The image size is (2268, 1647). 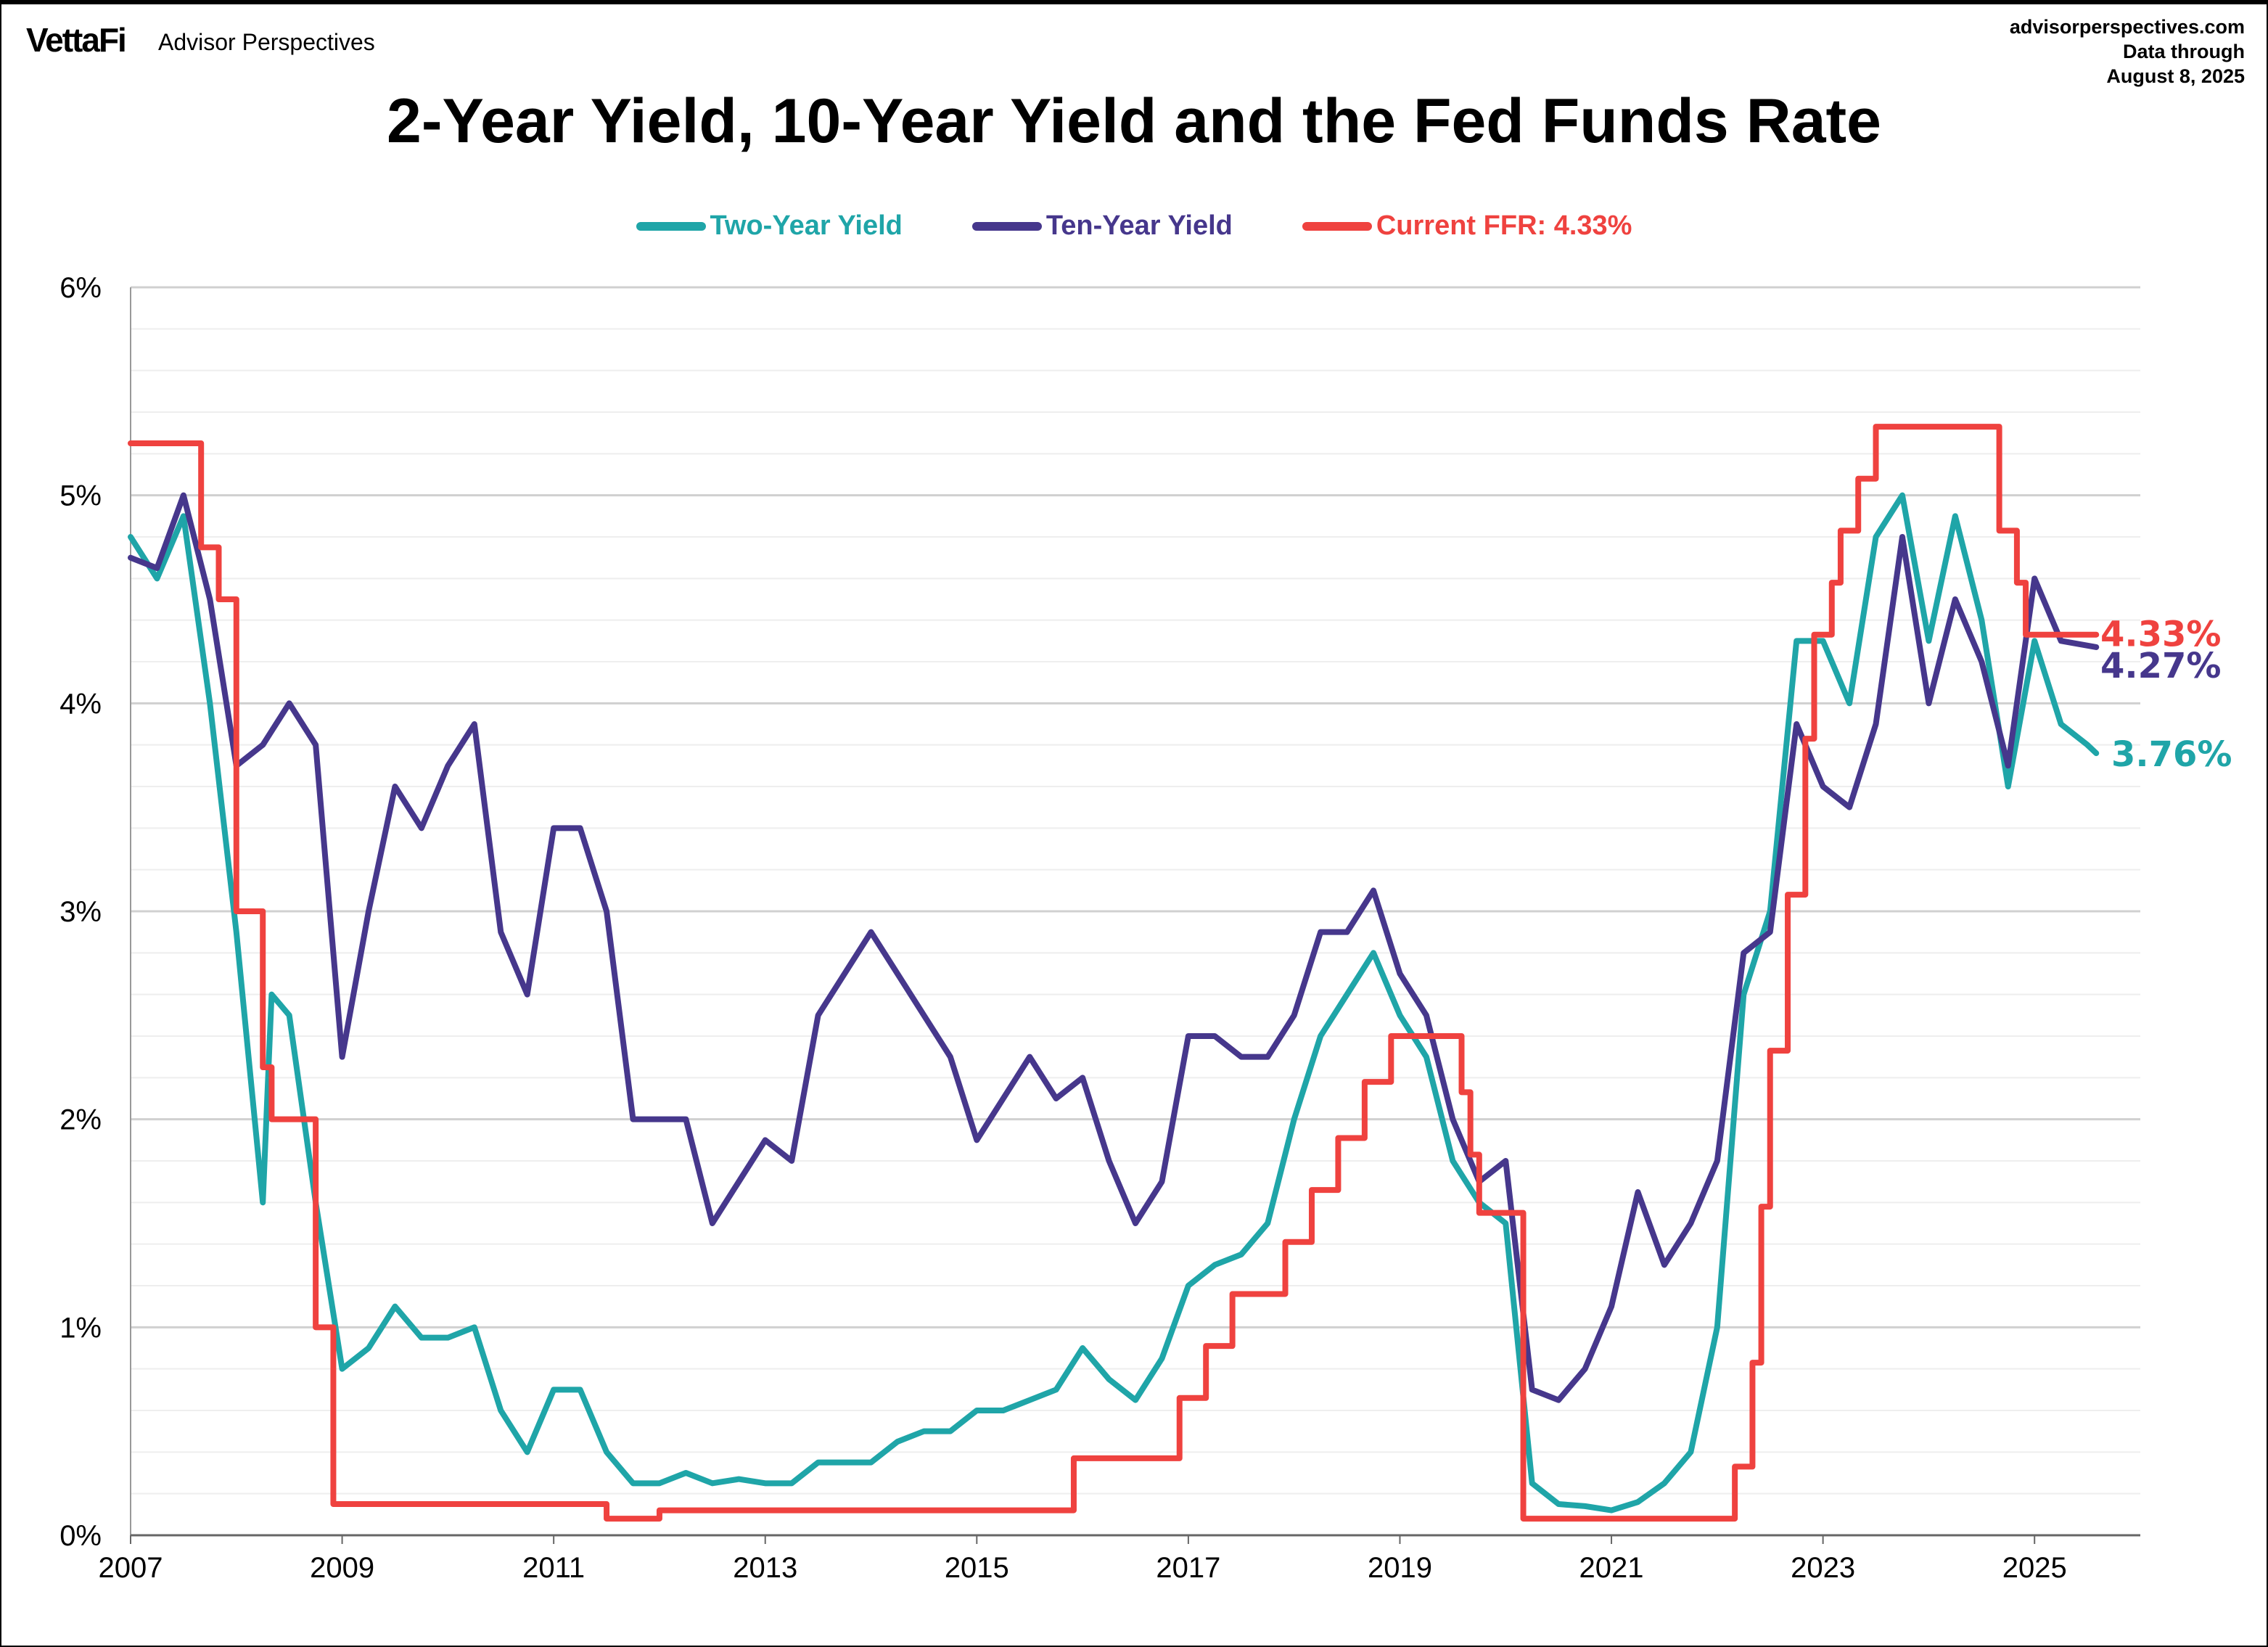 I want to click on x-tick-label: 2015, so click(x=977, y=1568).